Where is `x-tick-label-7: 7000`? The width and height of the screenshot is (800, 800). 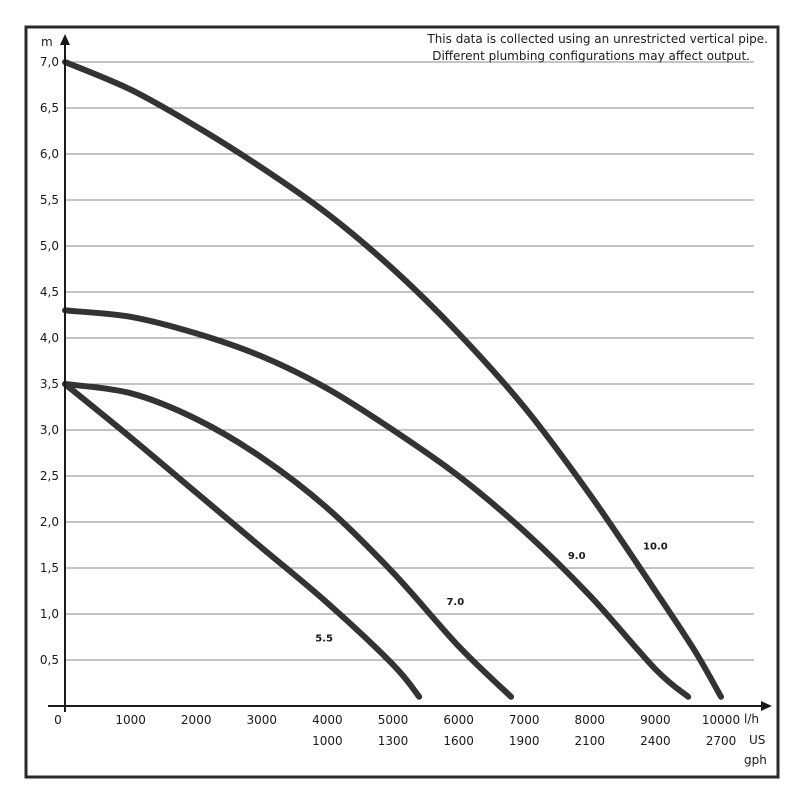
x-tick-label-7: 7000 is located at coordinates (524, 720).